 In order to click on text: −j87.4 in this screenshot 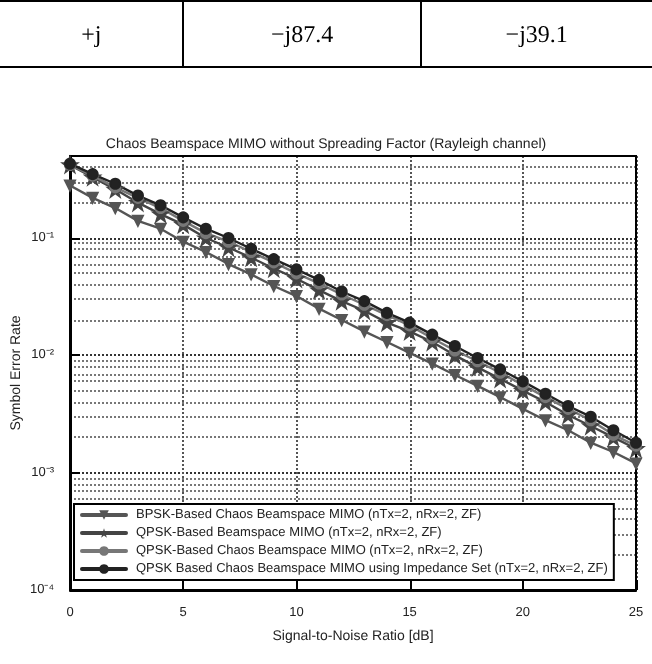, I will do `click(303, 34)`.